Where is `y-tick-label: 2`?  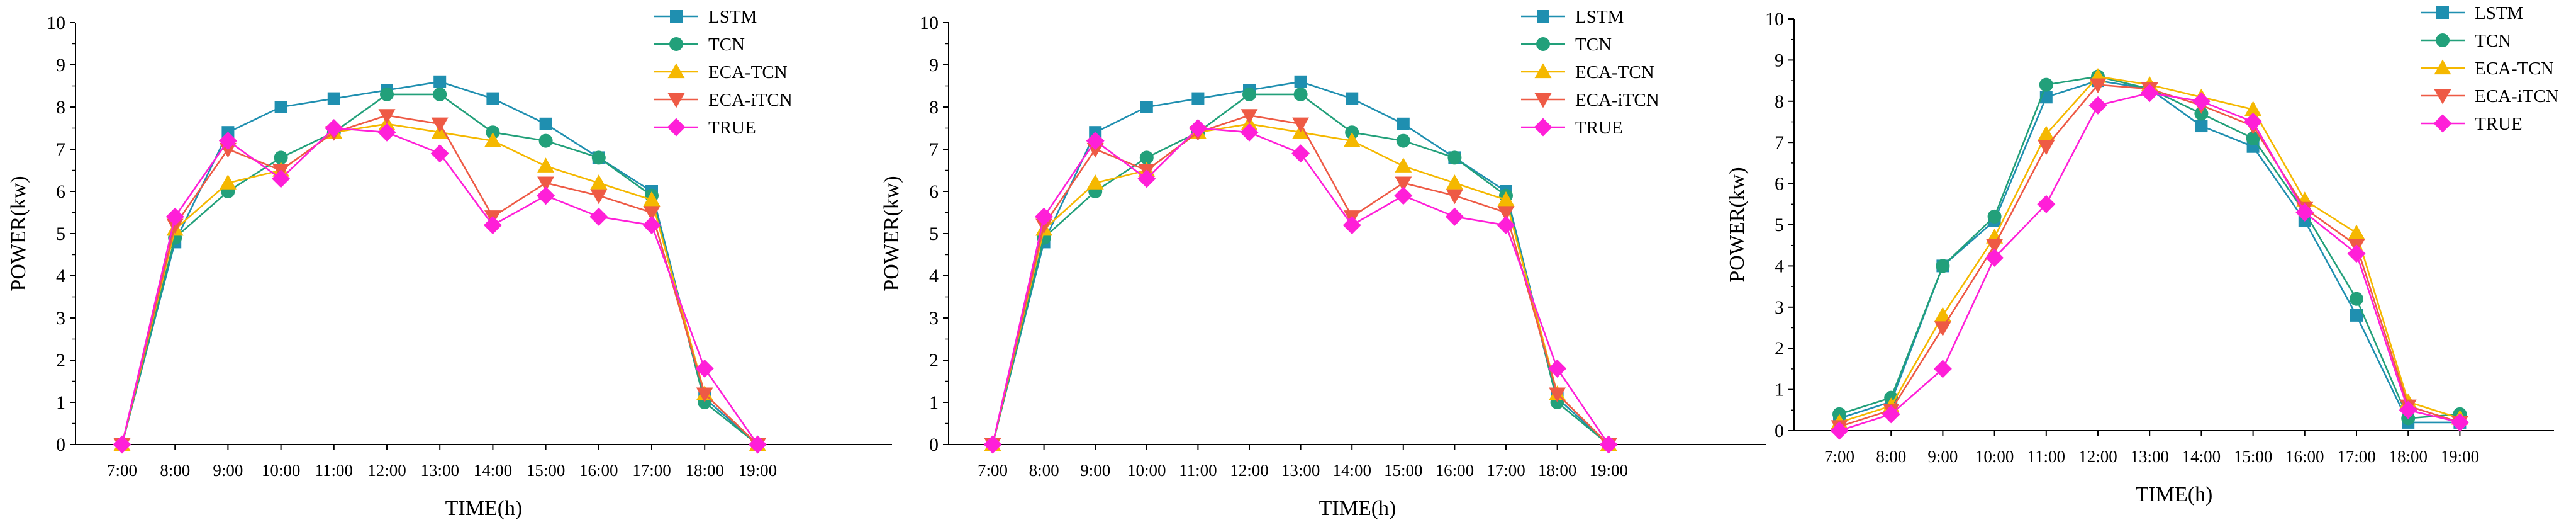 y-tick-label: 2 is located at coordinates (60, 360).